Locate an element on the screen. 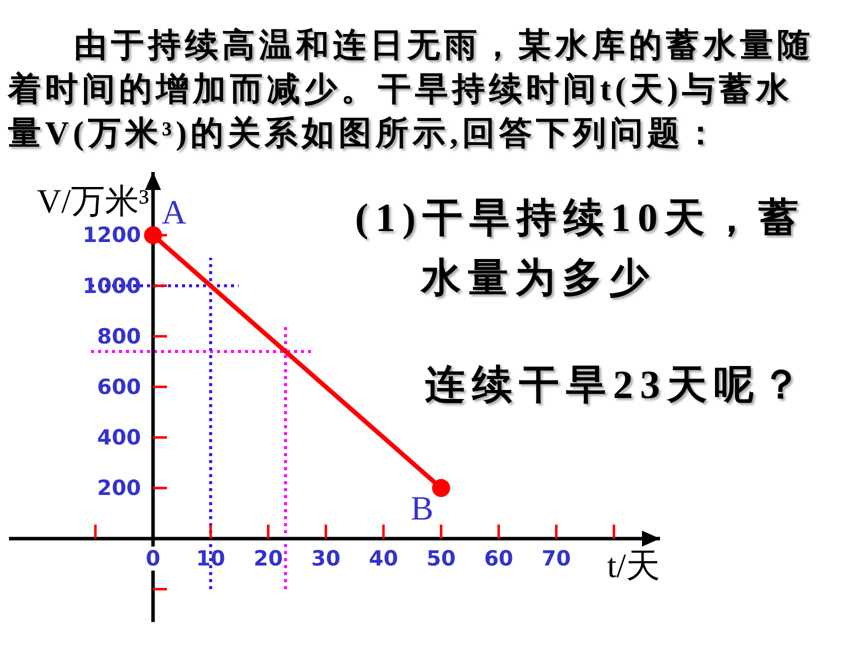 The image size is (860, 645). x-tick-label: 40 is located at coordinates (383, 558).